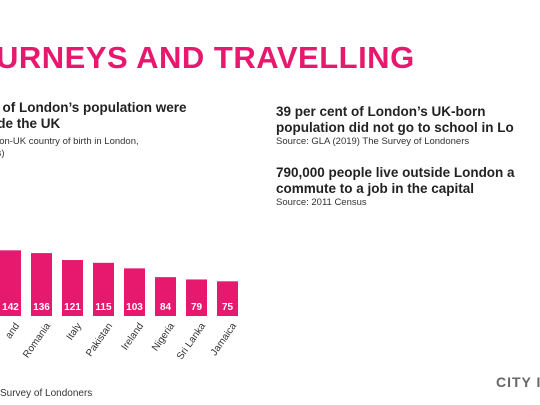 This screenshot has height=405, width=540. I want to click on slide-title: URNEYS AND TRAVELLING, so click(207, 57).